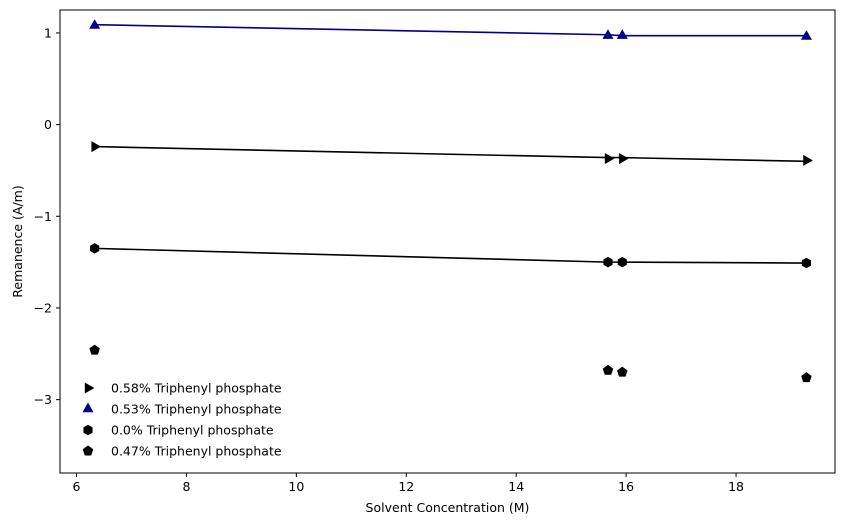  Describe the element at coordinates (736, 486) in the screenshot. I see `x-tick-label: 18` at that location.